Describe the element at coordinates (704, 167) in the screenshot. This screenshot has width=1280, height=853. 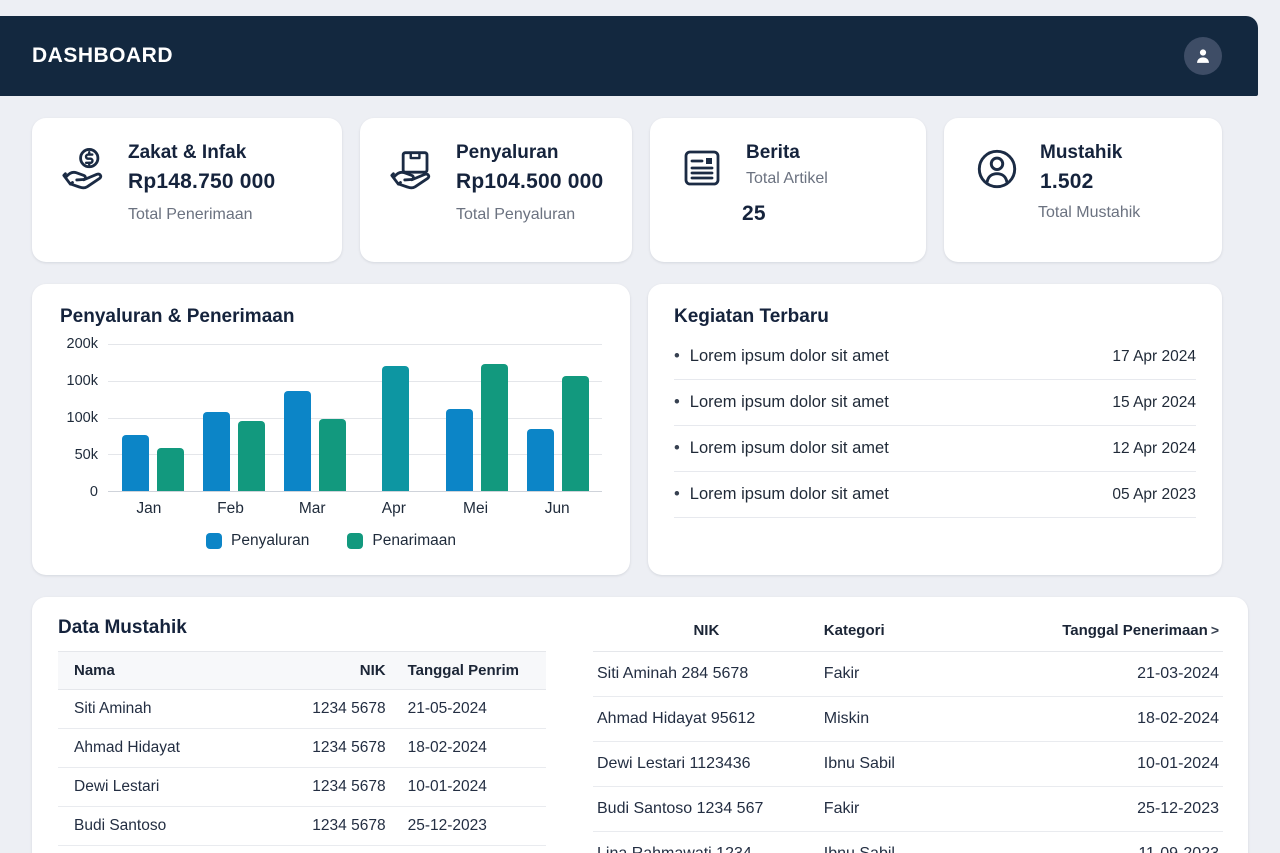
I see `newspaper-icon` at that location.